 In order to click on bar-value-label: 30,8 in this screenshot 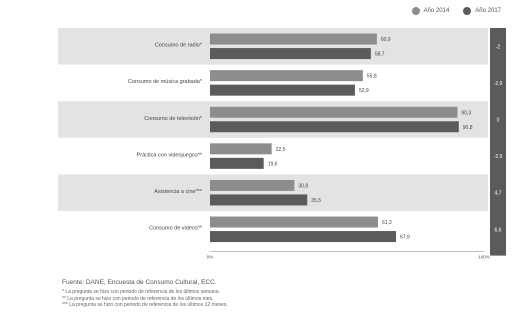, I will do `click(303, 186)`.